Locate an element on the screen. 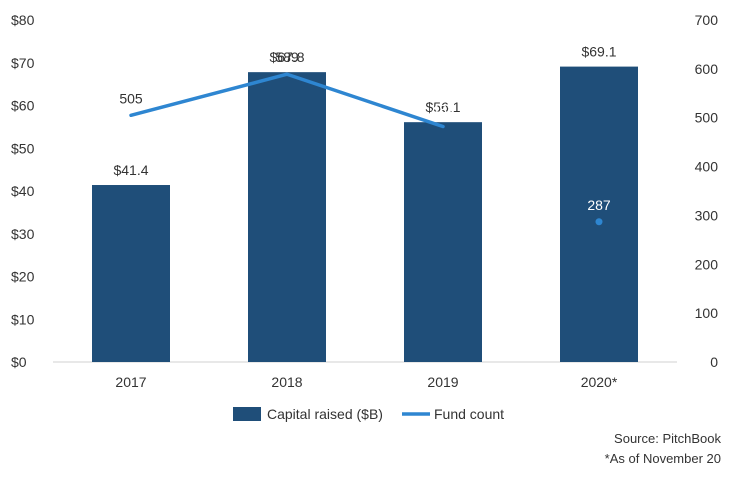 The image size is (740, 478). left-axis-tick-label: $0 is located at coordinates (19, 362).